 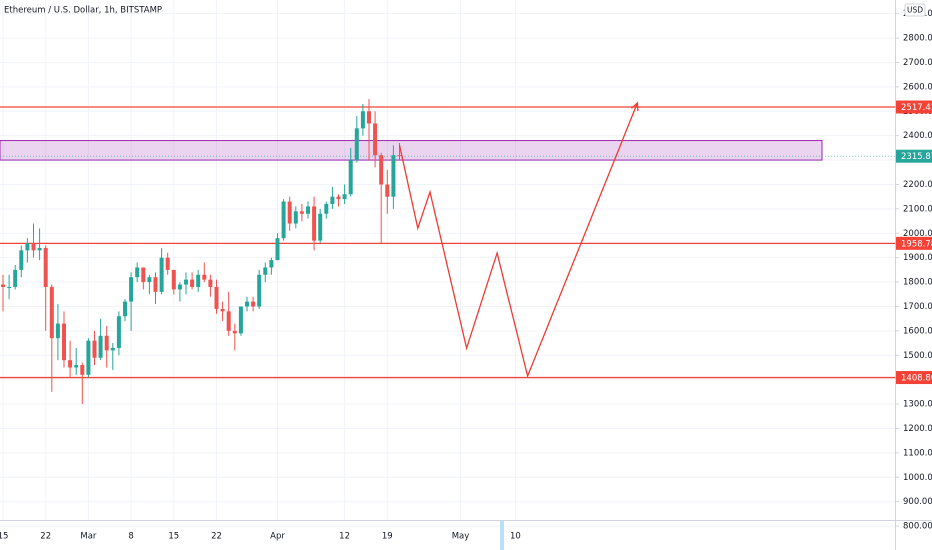 What do you see at coordinates (387, 537) in the screenshot?
I see `x-tick-label: 19` at bounding box center [387, 537].